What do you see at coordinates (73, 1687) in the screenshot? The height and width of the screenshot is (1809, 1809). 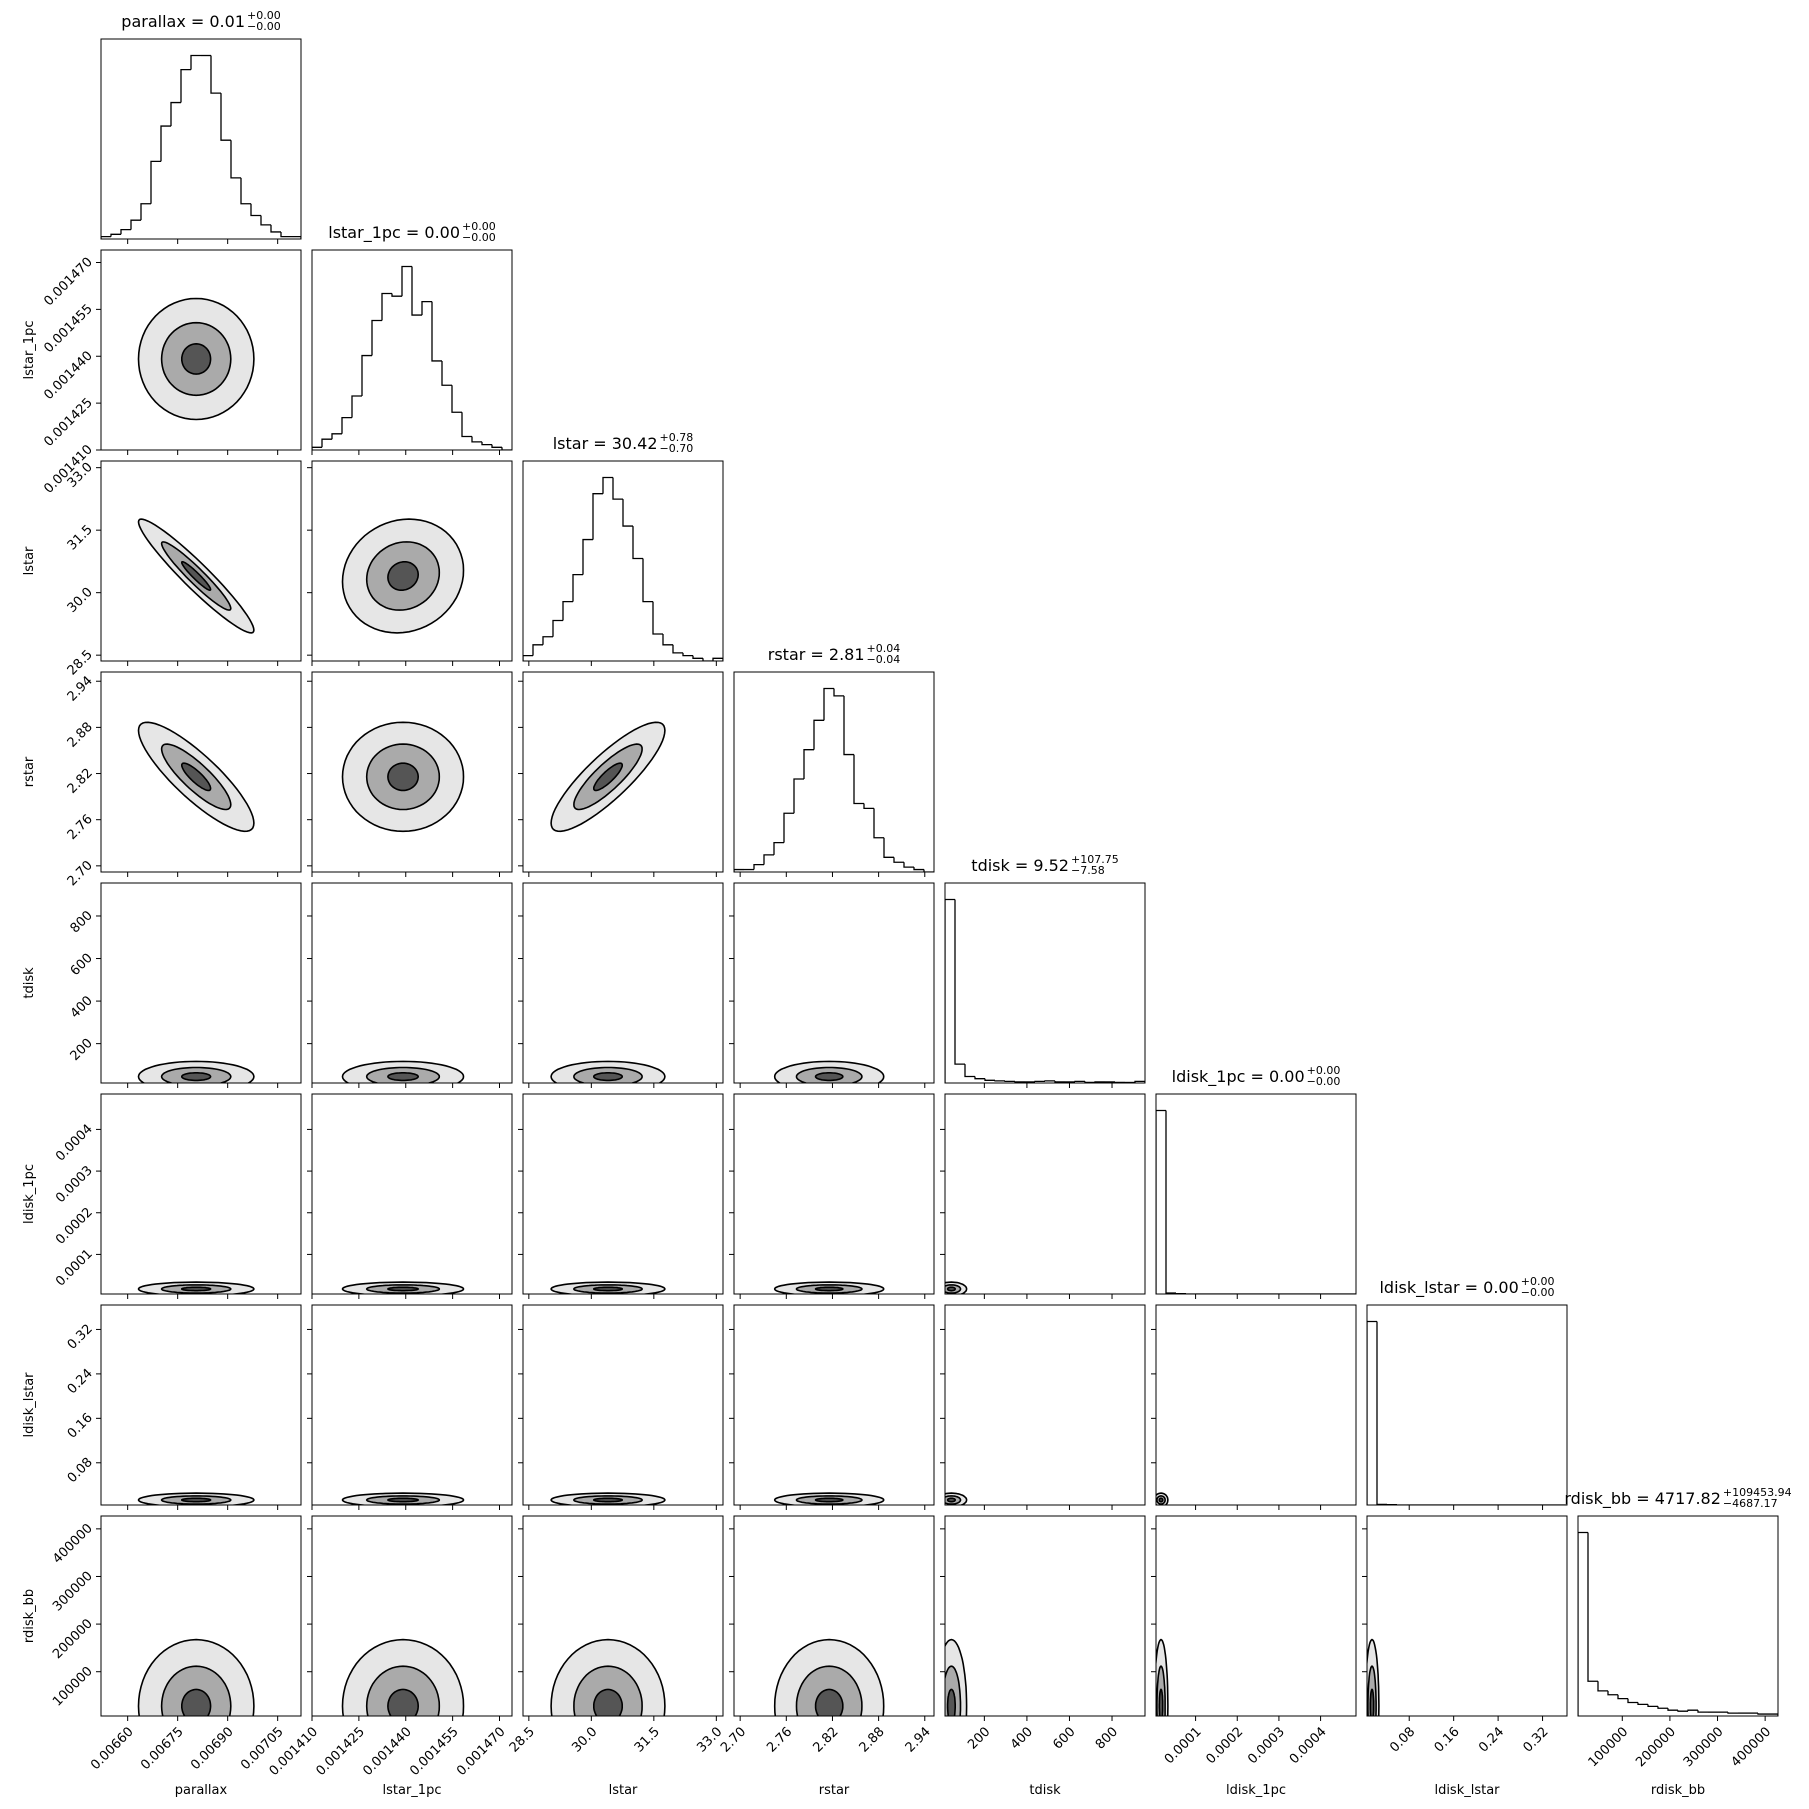 I see `y-tick-label: 100000` at bounding box center [73, 1687].